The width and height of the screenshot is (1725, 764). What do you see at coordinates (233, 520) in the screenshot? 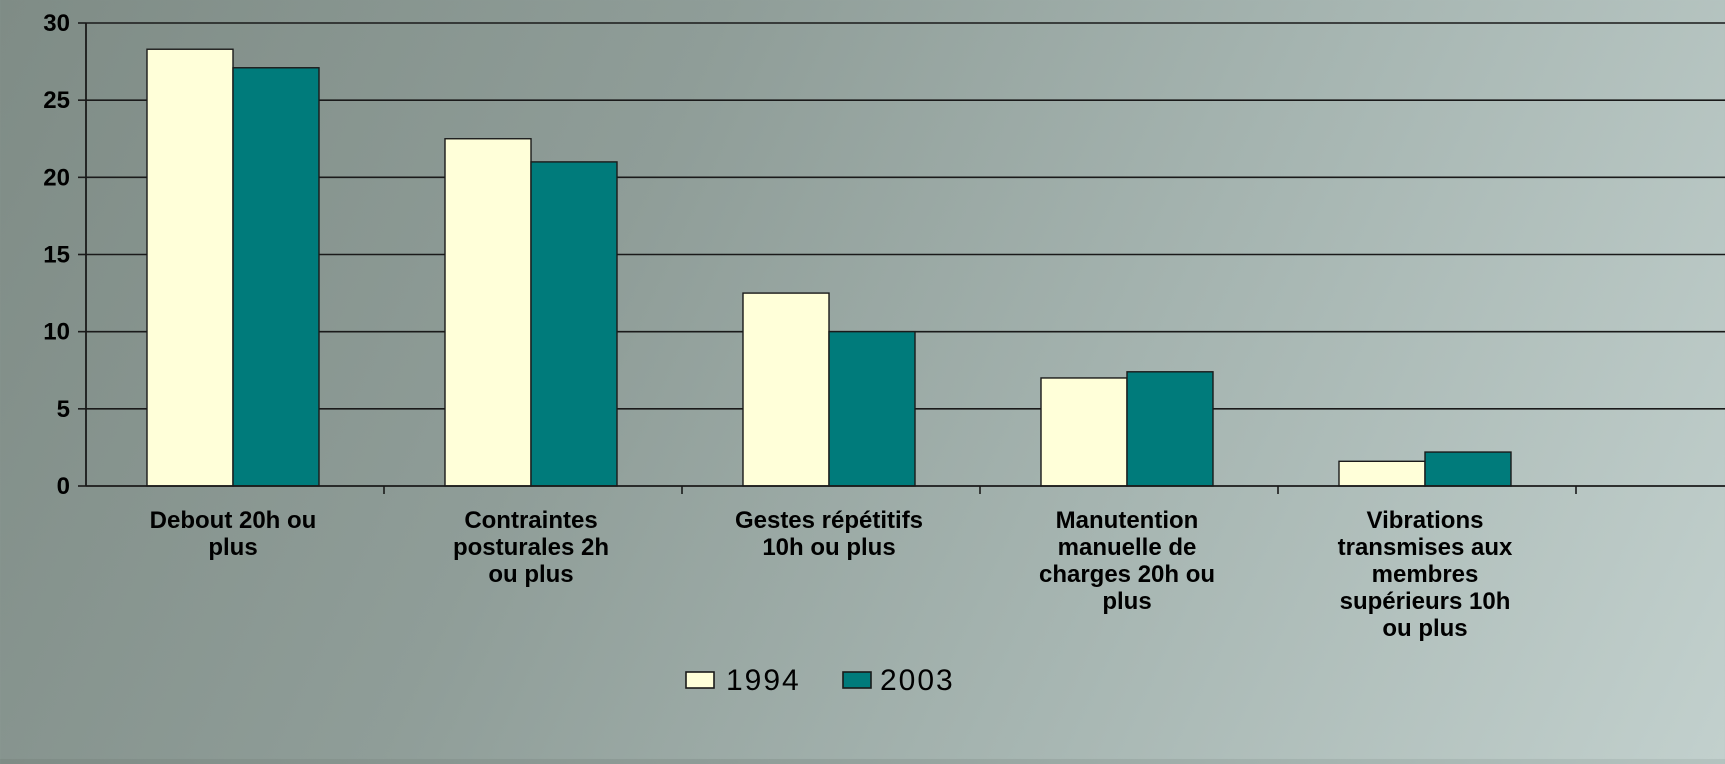
I see `category-label-line: Debout 20h ou` at bounding box center [233, 520].